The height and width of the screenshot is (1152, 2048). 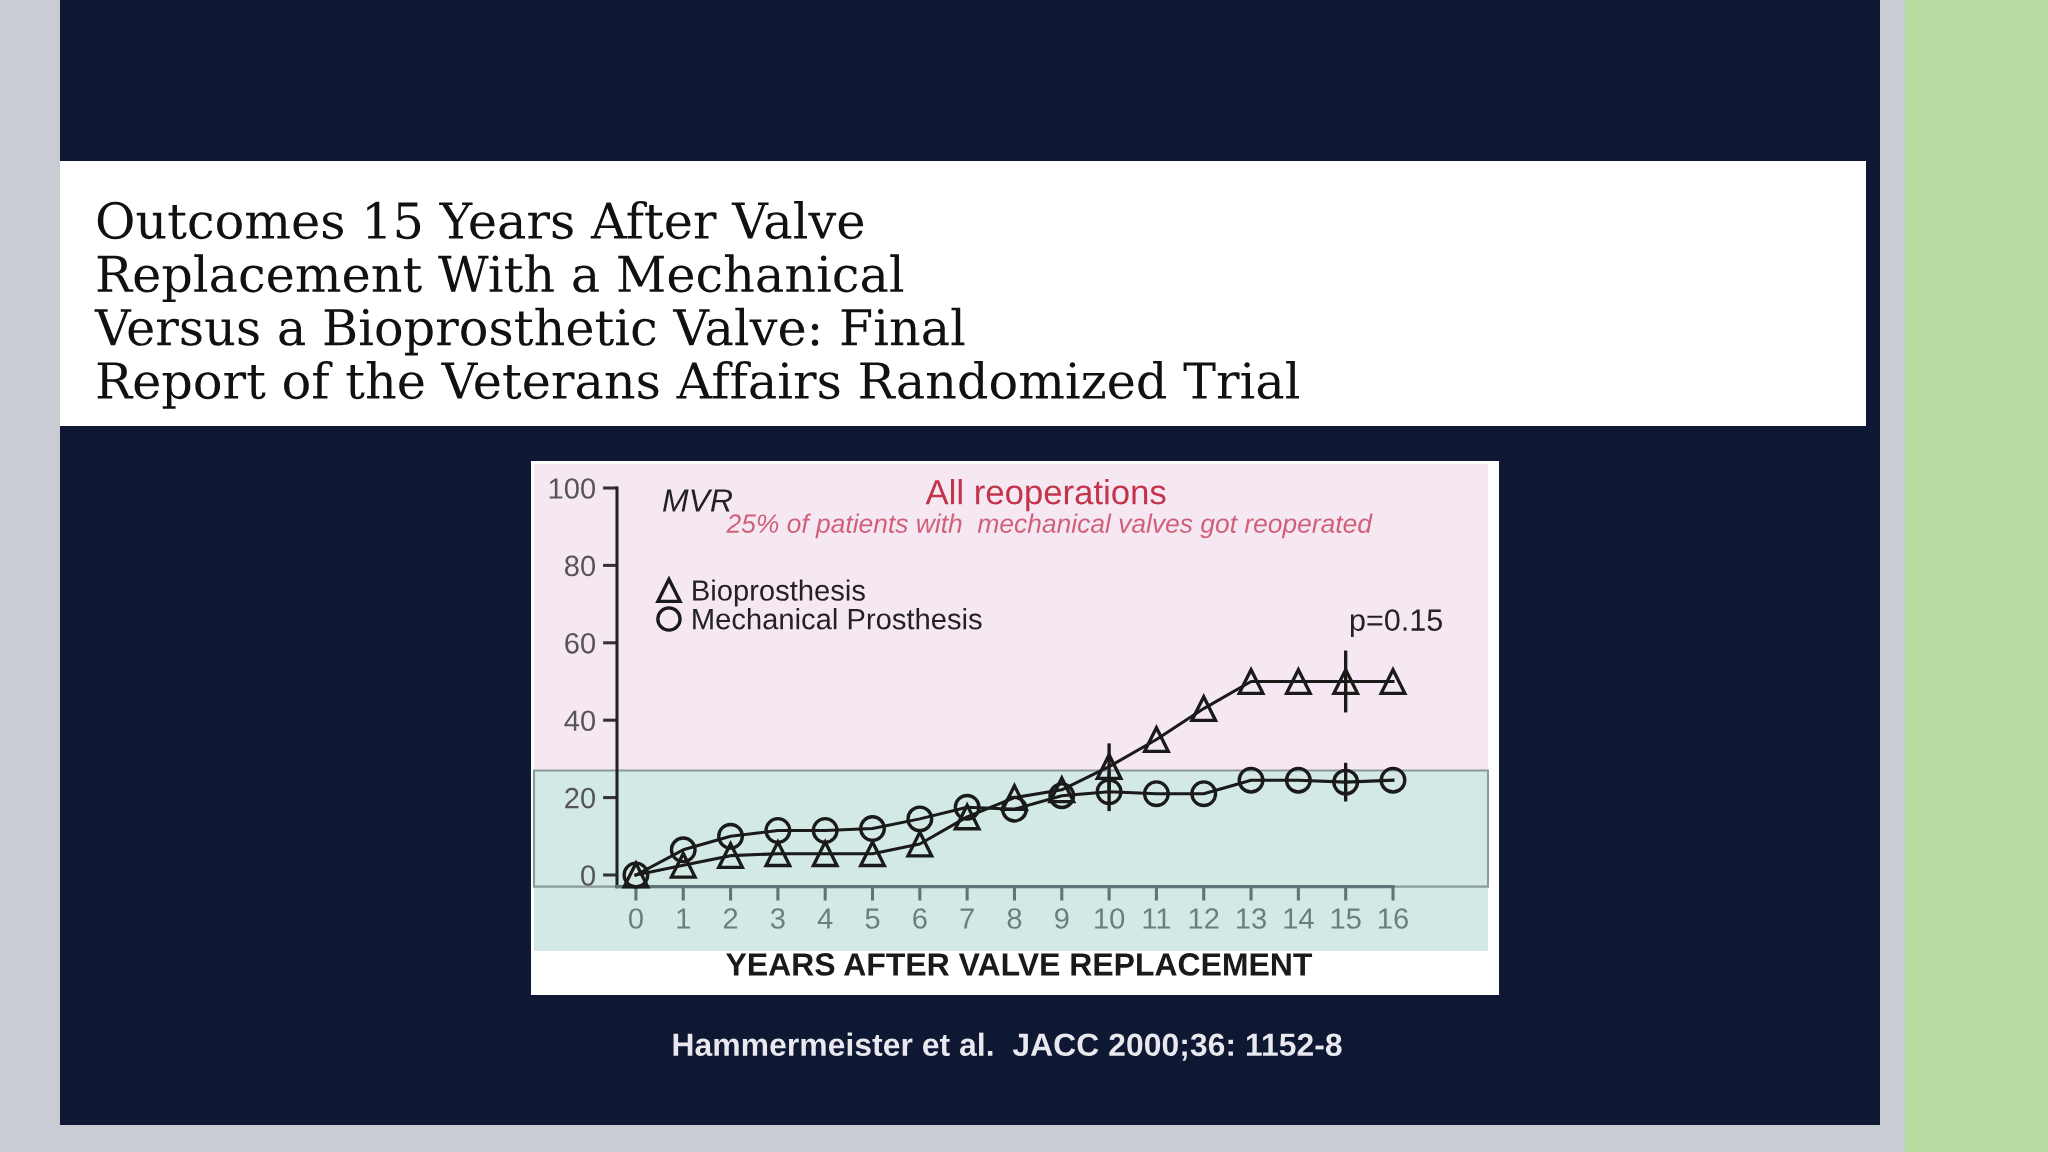 What do you see at coordinates (825, 918) in the screenshot?
I see `x-tick-label: 4` at bounding box center [825, 918].